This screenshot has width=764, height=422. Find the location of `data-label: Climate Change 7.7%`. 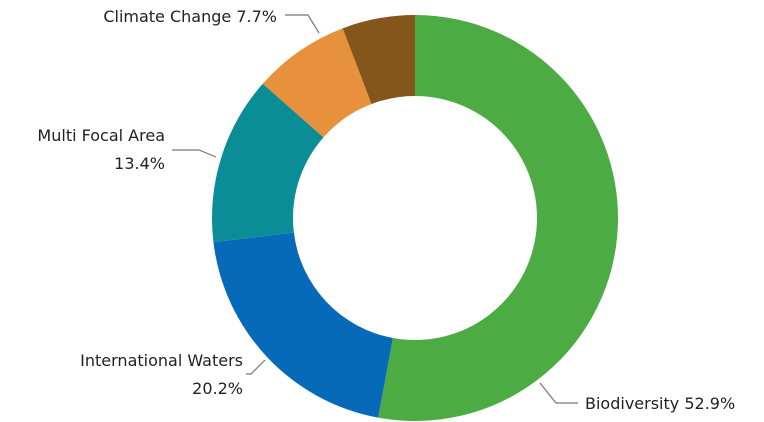

data-label: Climate Change 7.7% is located at coordinates (190, 16).